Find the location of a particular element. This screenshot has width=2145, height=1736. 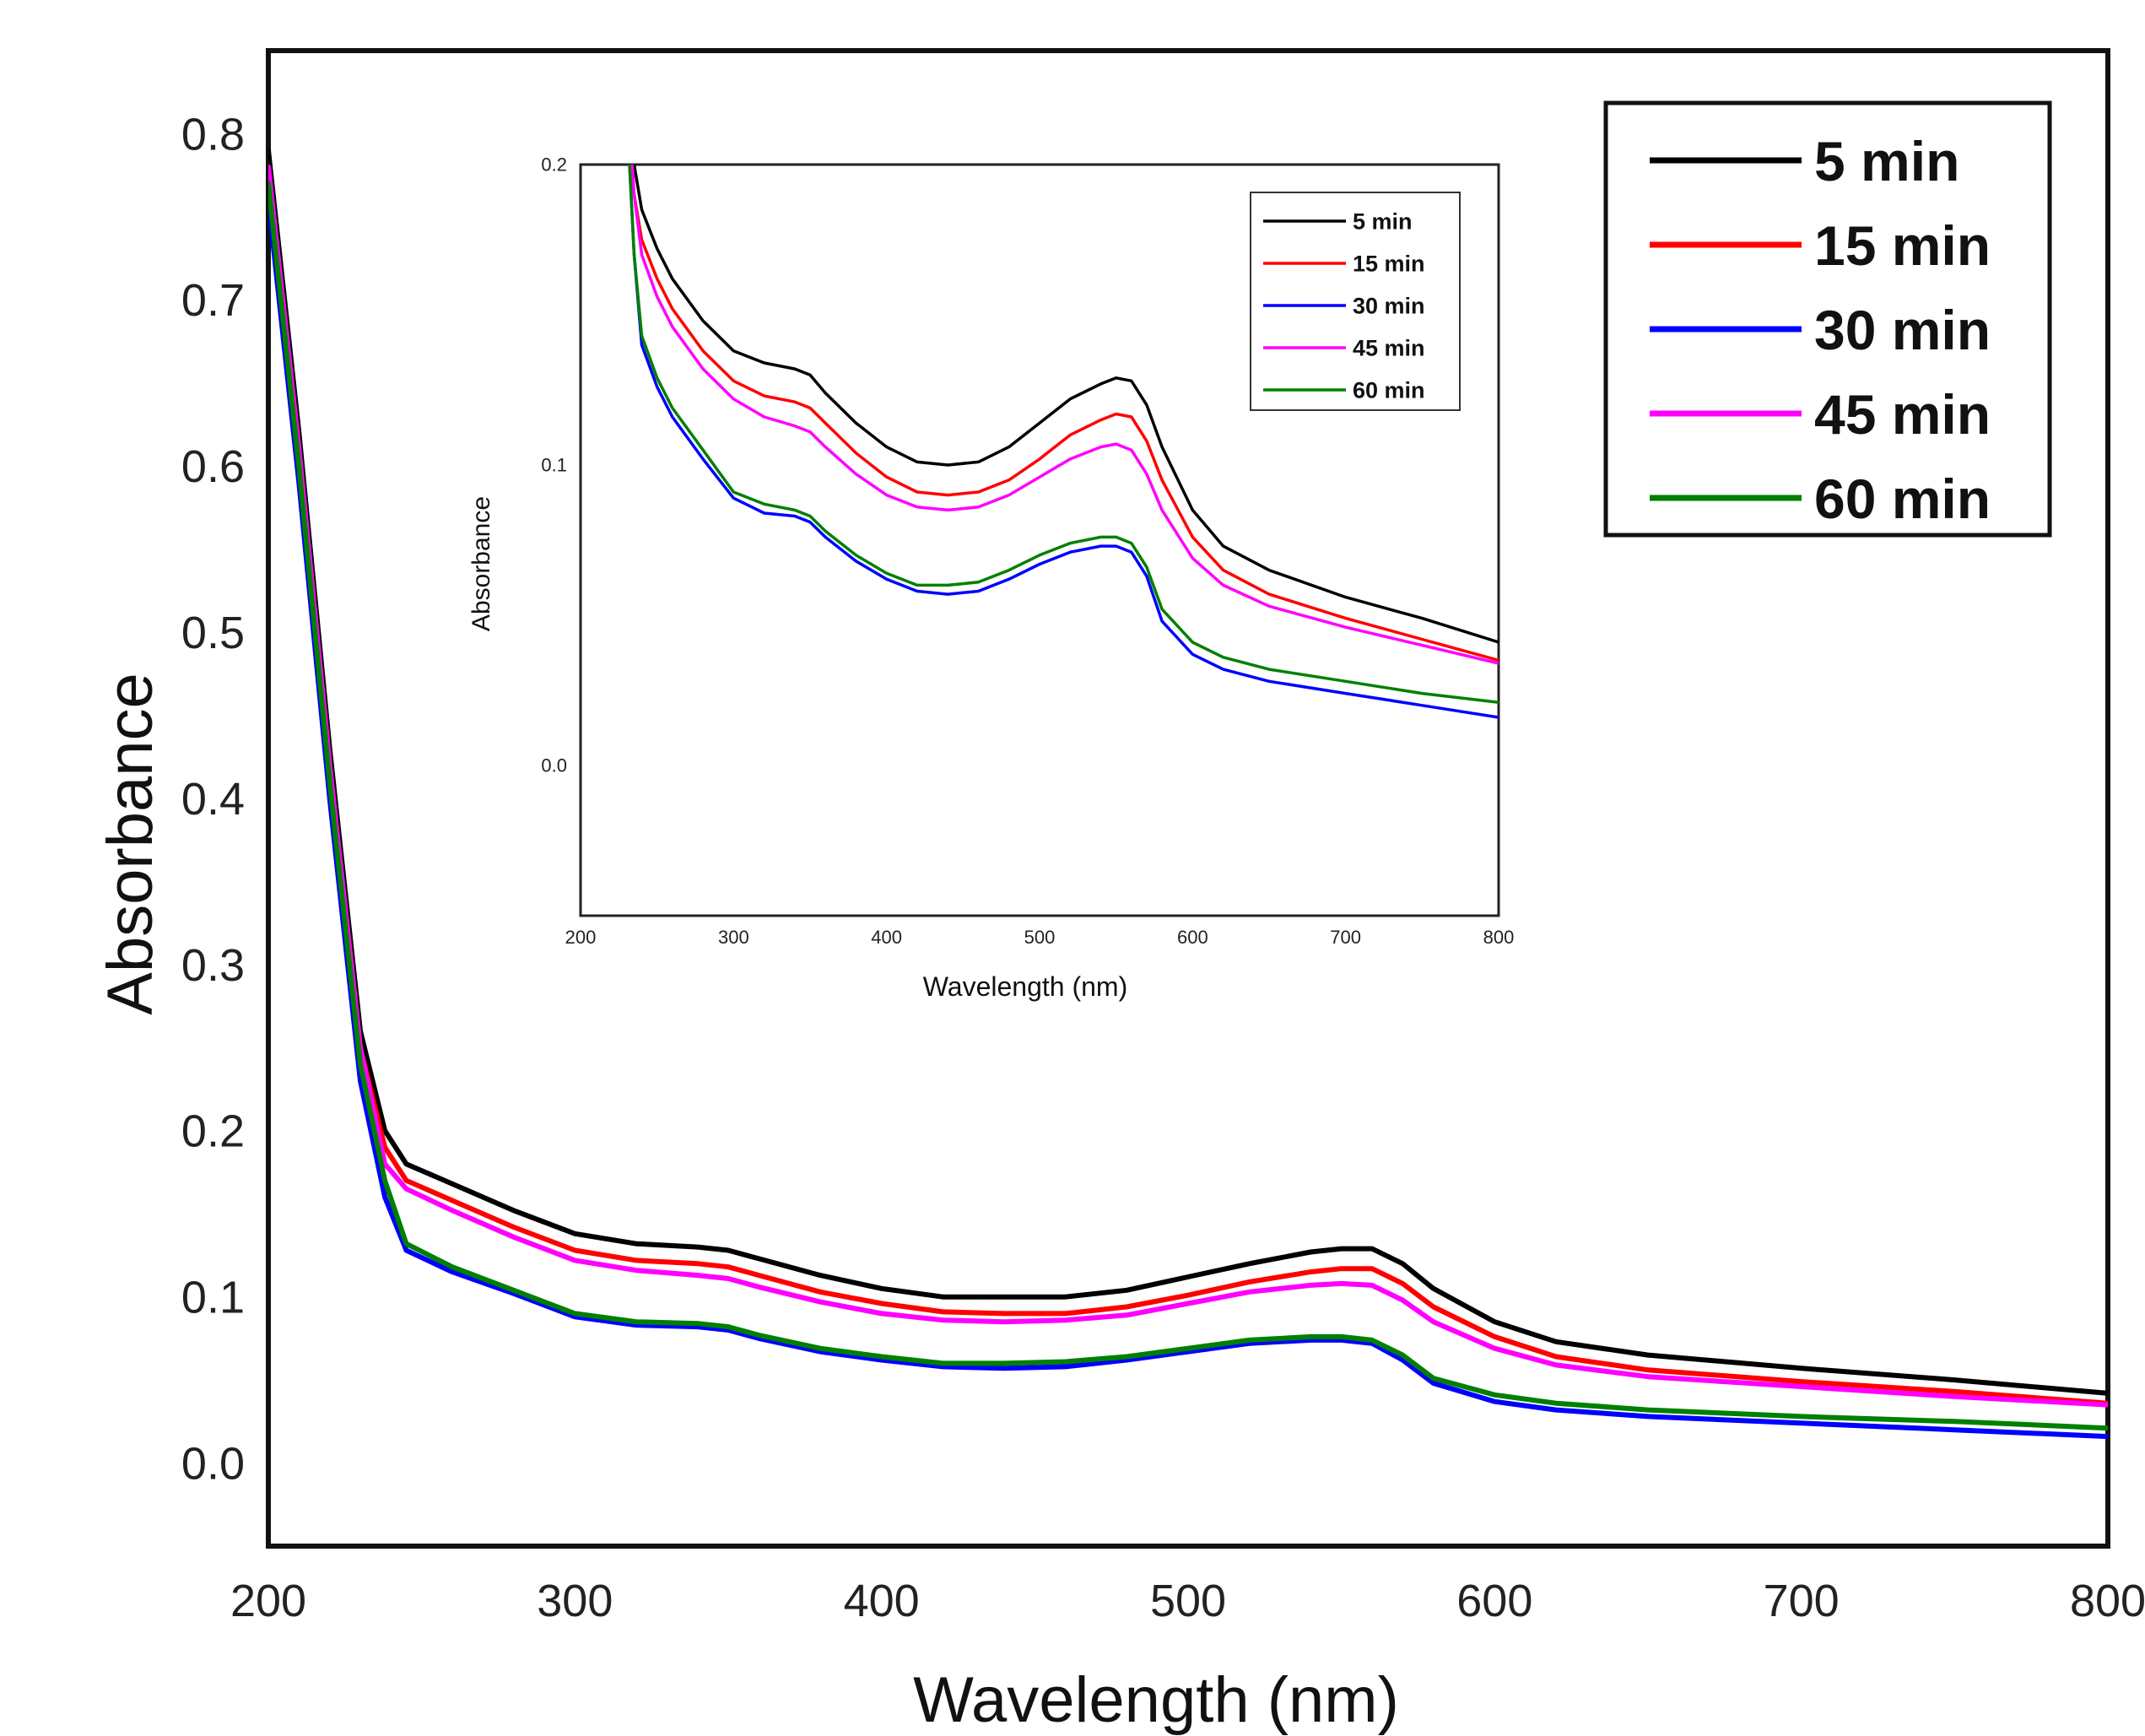

main-x-tick-labels: 200 300 400 500 600 700 800 is located at coordinates (1187, 1601).